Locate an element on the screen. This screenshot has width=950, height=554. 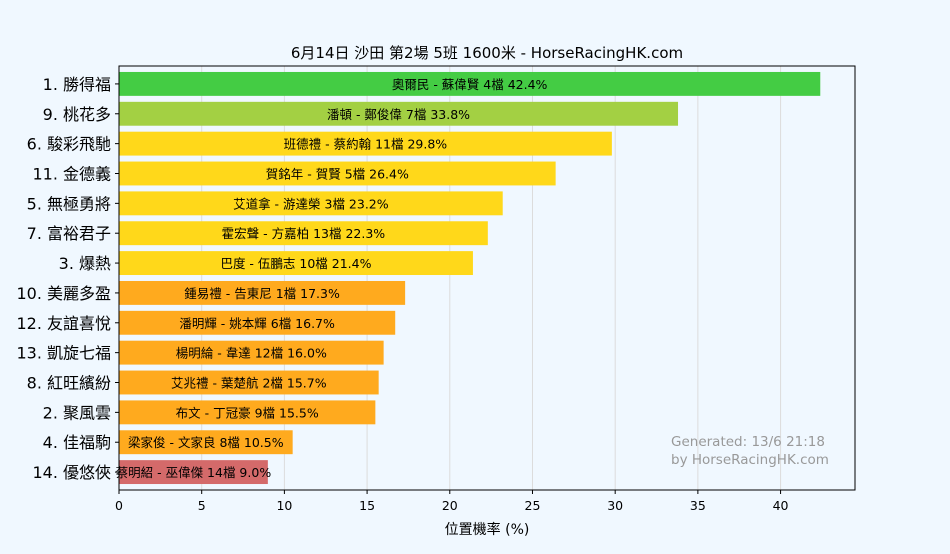
y-tick-label: 1. 勝得福 is located at coordinates (77, 84).